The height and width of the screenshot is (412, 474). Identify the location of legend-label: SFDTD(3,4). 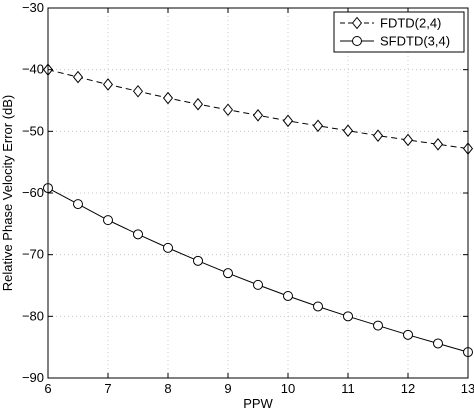
(415, 41).